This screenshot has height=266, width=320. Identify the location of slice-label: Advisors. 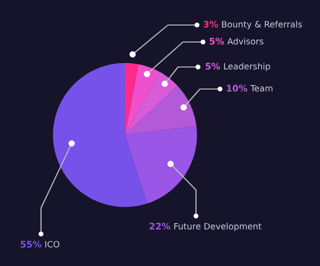
(245, 41).